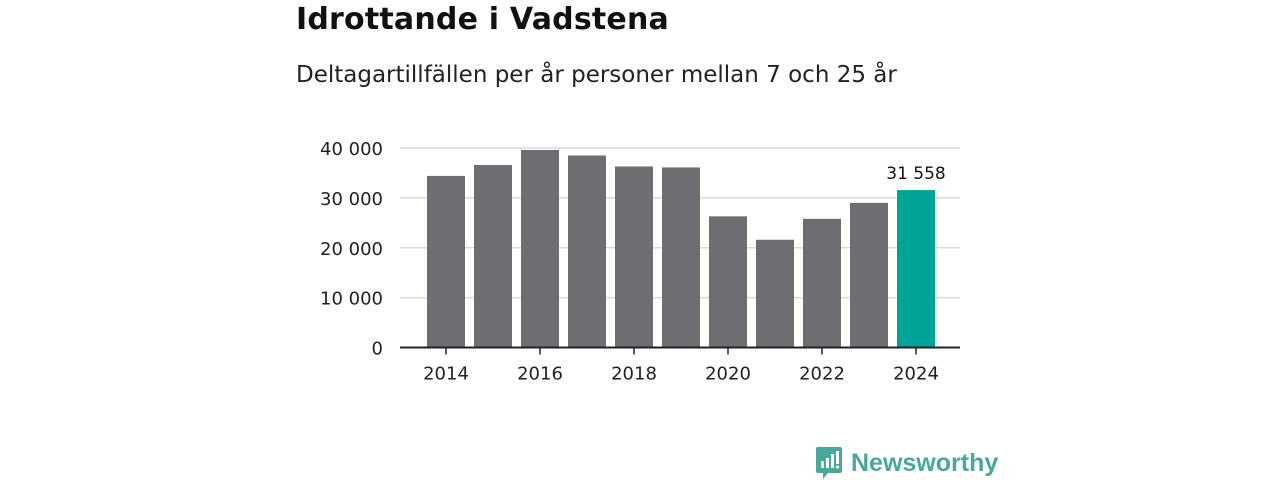 Image resolution: width=1280 pixels, height=480 pixels. I want to click on brand-name: Newsworthy, so click(925, 462).